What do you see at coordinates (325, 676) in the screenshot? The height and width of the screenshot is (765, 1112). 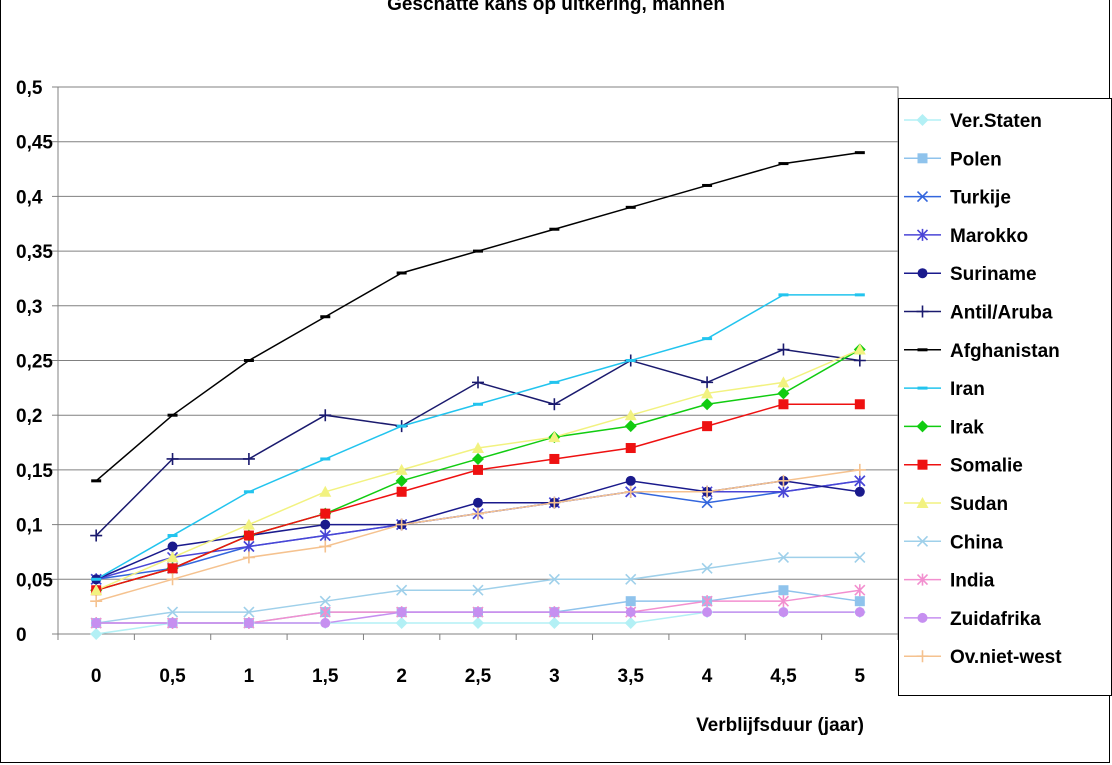 I see `x-tick-label: 1,5` at bounding box center [325, 676].